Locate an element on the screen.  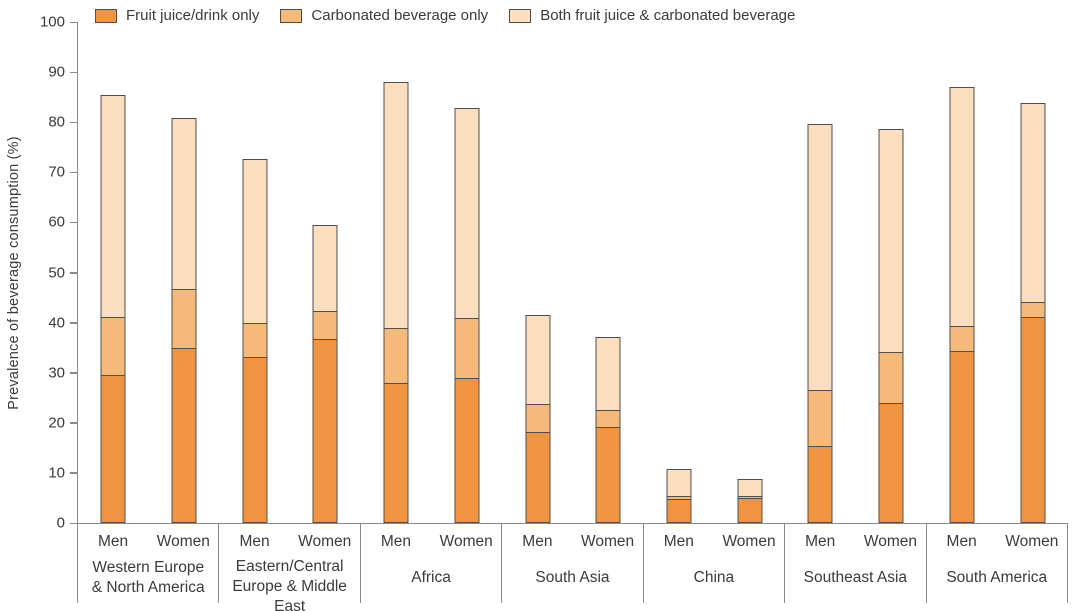
x-group-cell: Men Women Western Europe & North America is located at coordinates (149, 563).